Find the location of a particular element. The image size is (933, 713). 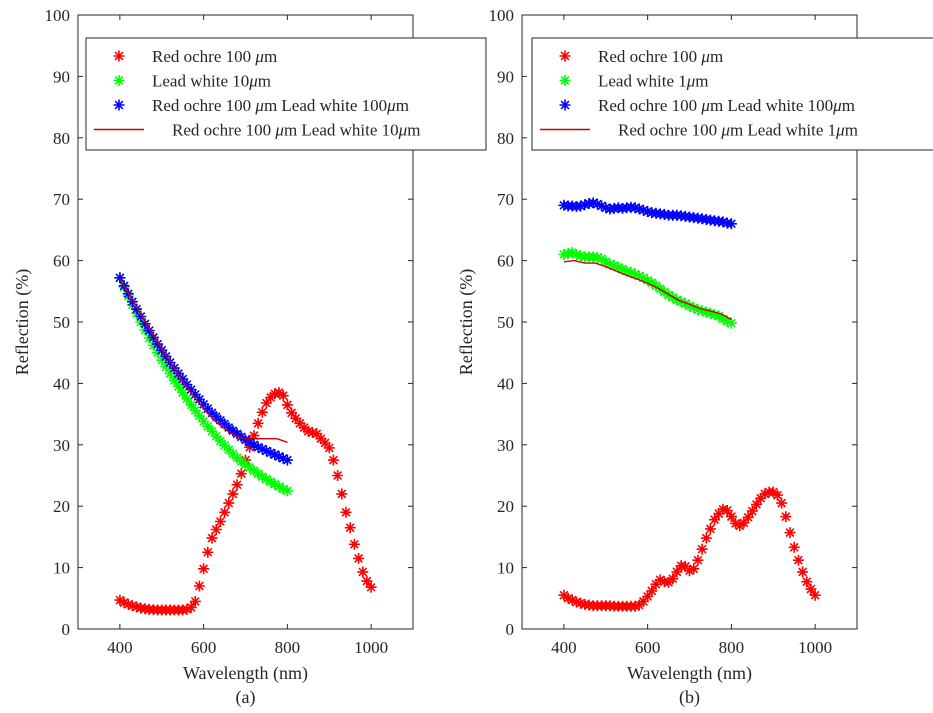

y-tick-label: 70 is located at coordinates (61, 199).